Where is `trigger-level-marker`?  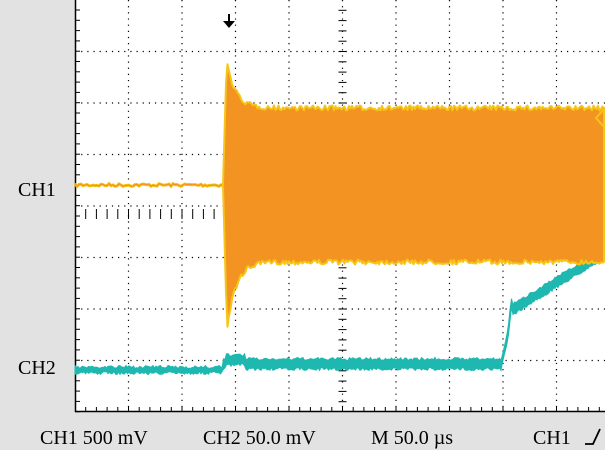
trigger-level-marker is located at coordinates (599, 118).